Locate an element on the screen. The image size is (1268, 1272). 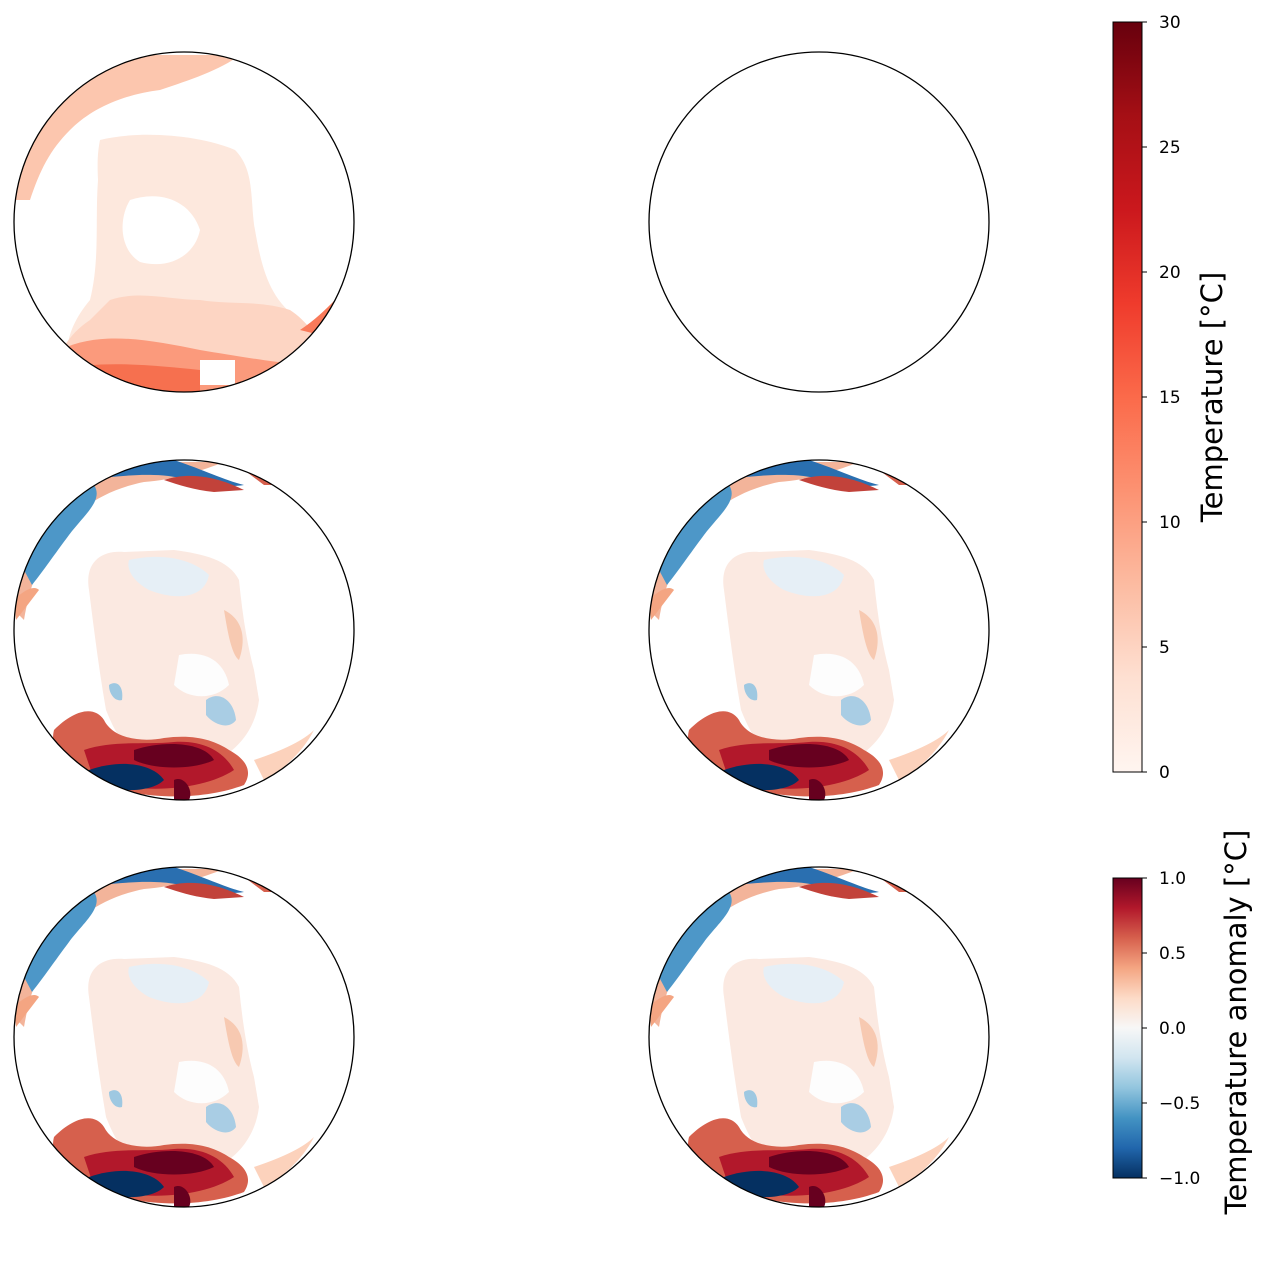
colorbar-temperature-bar is located at coordinates (1127, 397).